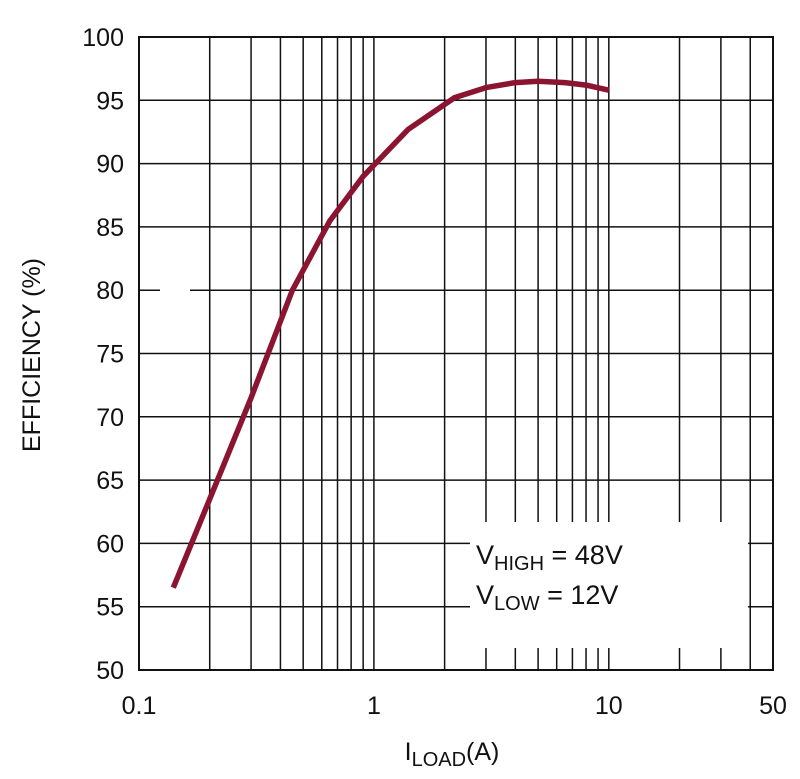  Describe the element at coordinates (583, 555) in the screenshot. I see `annotation-vhigh-rest: = 48V` at that location.